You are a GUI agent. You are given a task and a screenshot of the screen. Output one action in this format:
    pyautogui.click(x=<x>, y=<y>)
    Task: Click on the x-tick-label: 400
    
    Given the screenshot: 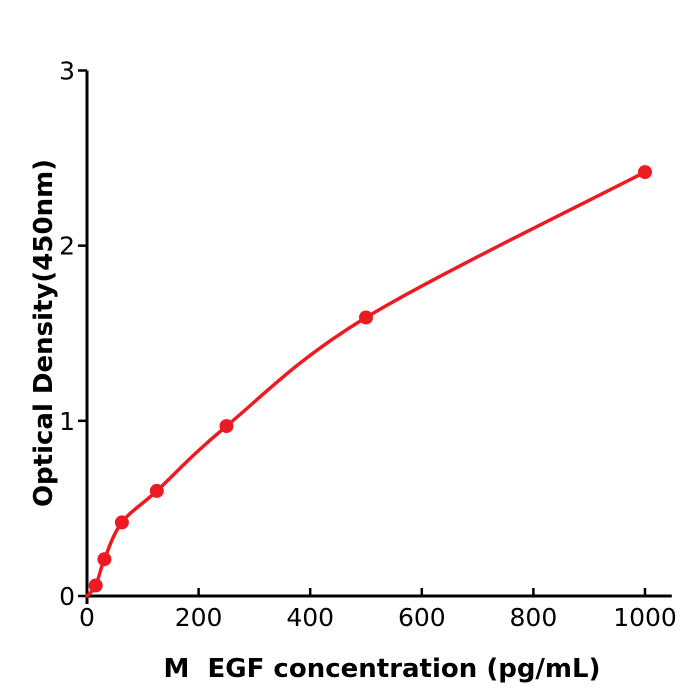 What is the action you would take?
    pyautogui.click(x=310, y=617)
    